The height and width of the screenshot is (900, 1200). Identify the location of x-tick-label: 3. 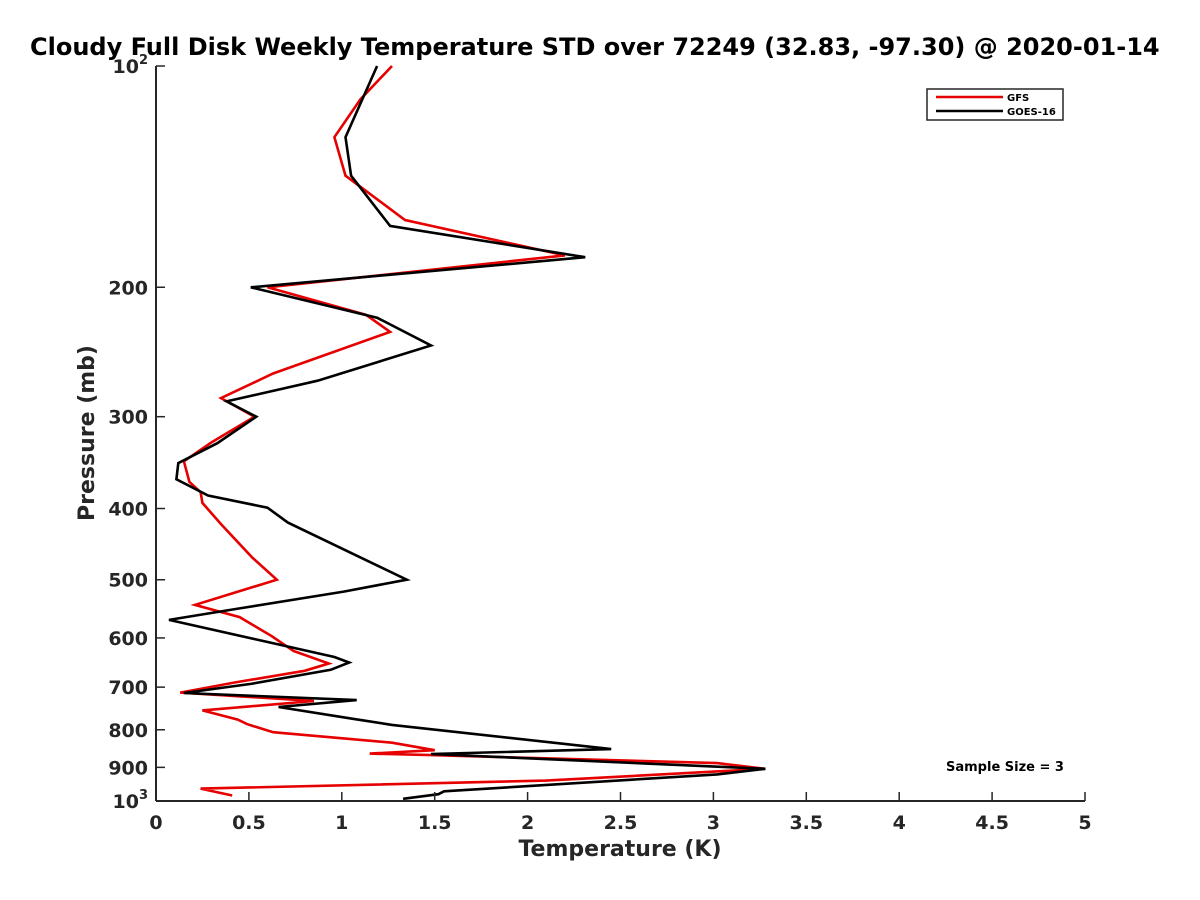
(713, 823).